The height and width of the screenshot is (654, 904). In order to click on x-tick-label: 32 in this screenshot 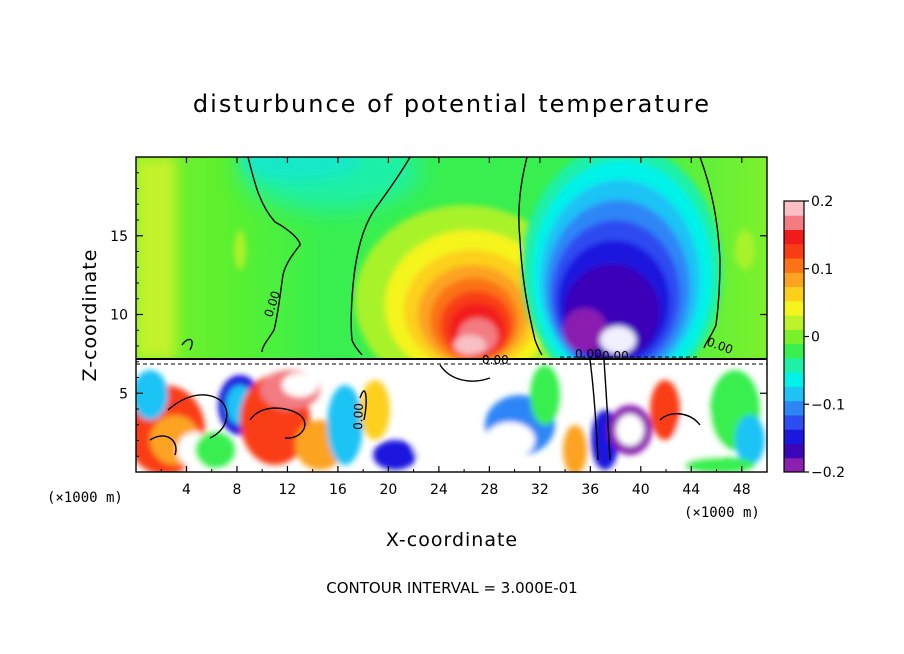, I will do `click(540, 490)`.